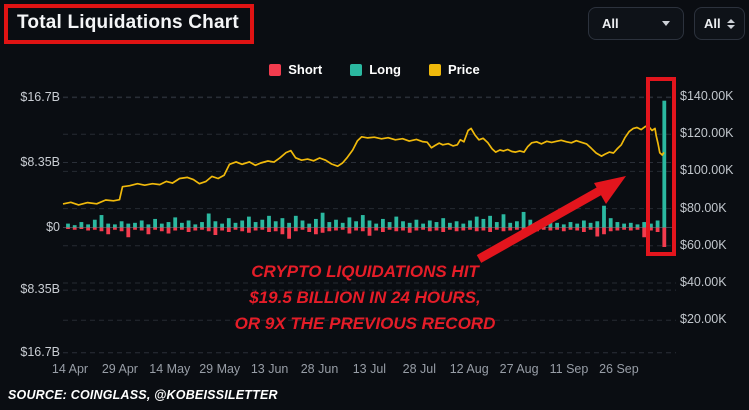 The width and height of the screenshot is (749, 410). I want to click on y-axis-label-left: $16.7B, so click(40, 351).